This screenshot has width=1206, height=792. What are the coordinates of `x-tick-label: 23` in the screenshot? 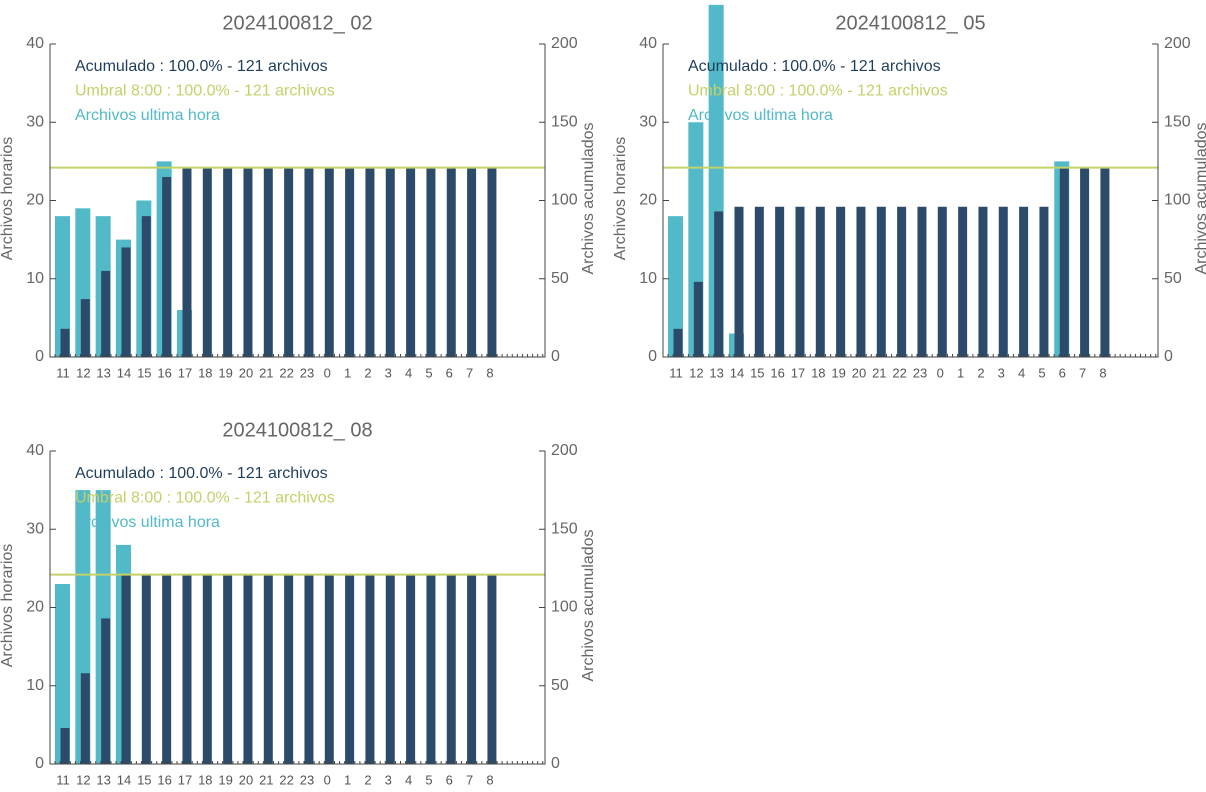 It's located at (307, 372).